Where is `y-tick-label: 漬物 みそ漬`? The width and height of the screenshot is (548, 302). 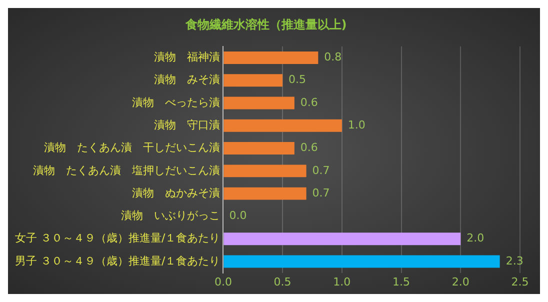 y-tick-label: 漬物 みそ漬 is located at coordinates (187, 79).